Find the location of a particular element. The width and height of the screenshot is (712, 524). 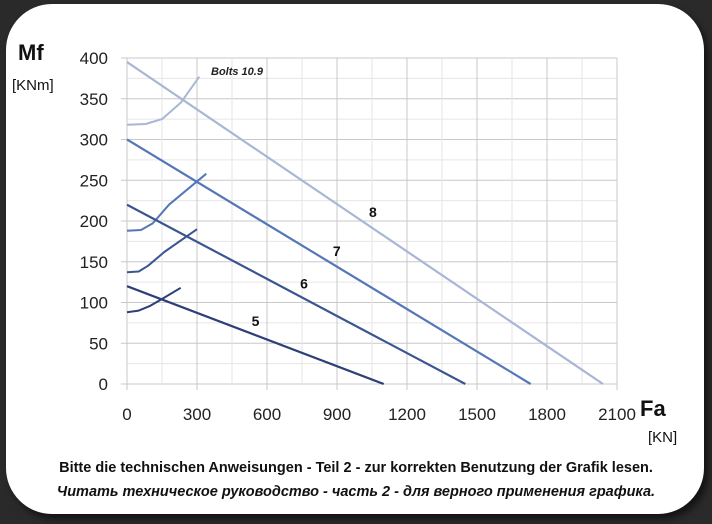

series-label-6: 6 is located at coordinates (304, 283).